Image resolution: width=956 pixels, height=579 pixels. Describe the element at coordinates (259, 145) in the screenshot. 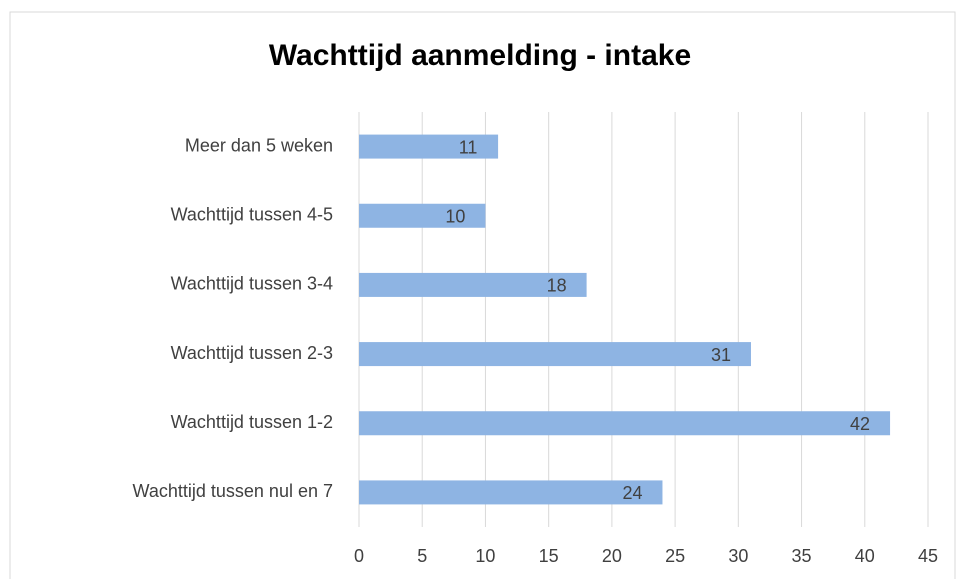

I see `y-tick-label: Meer dan 5 weken` at that location.